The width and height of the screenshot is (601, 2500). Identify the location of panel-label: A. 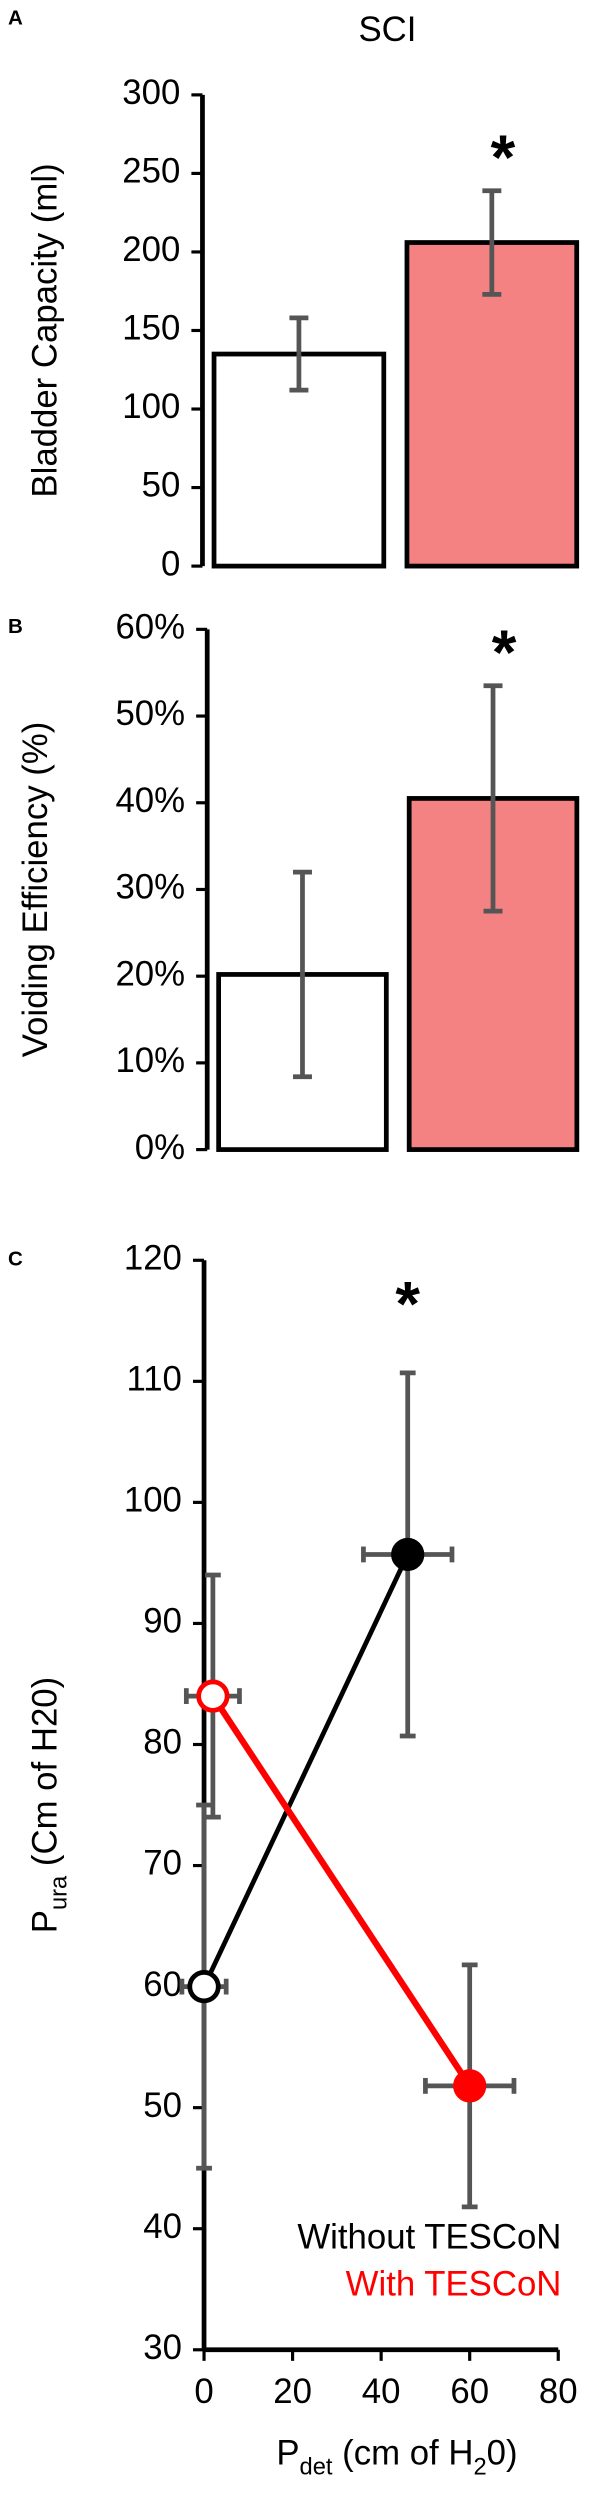
(15, 17).